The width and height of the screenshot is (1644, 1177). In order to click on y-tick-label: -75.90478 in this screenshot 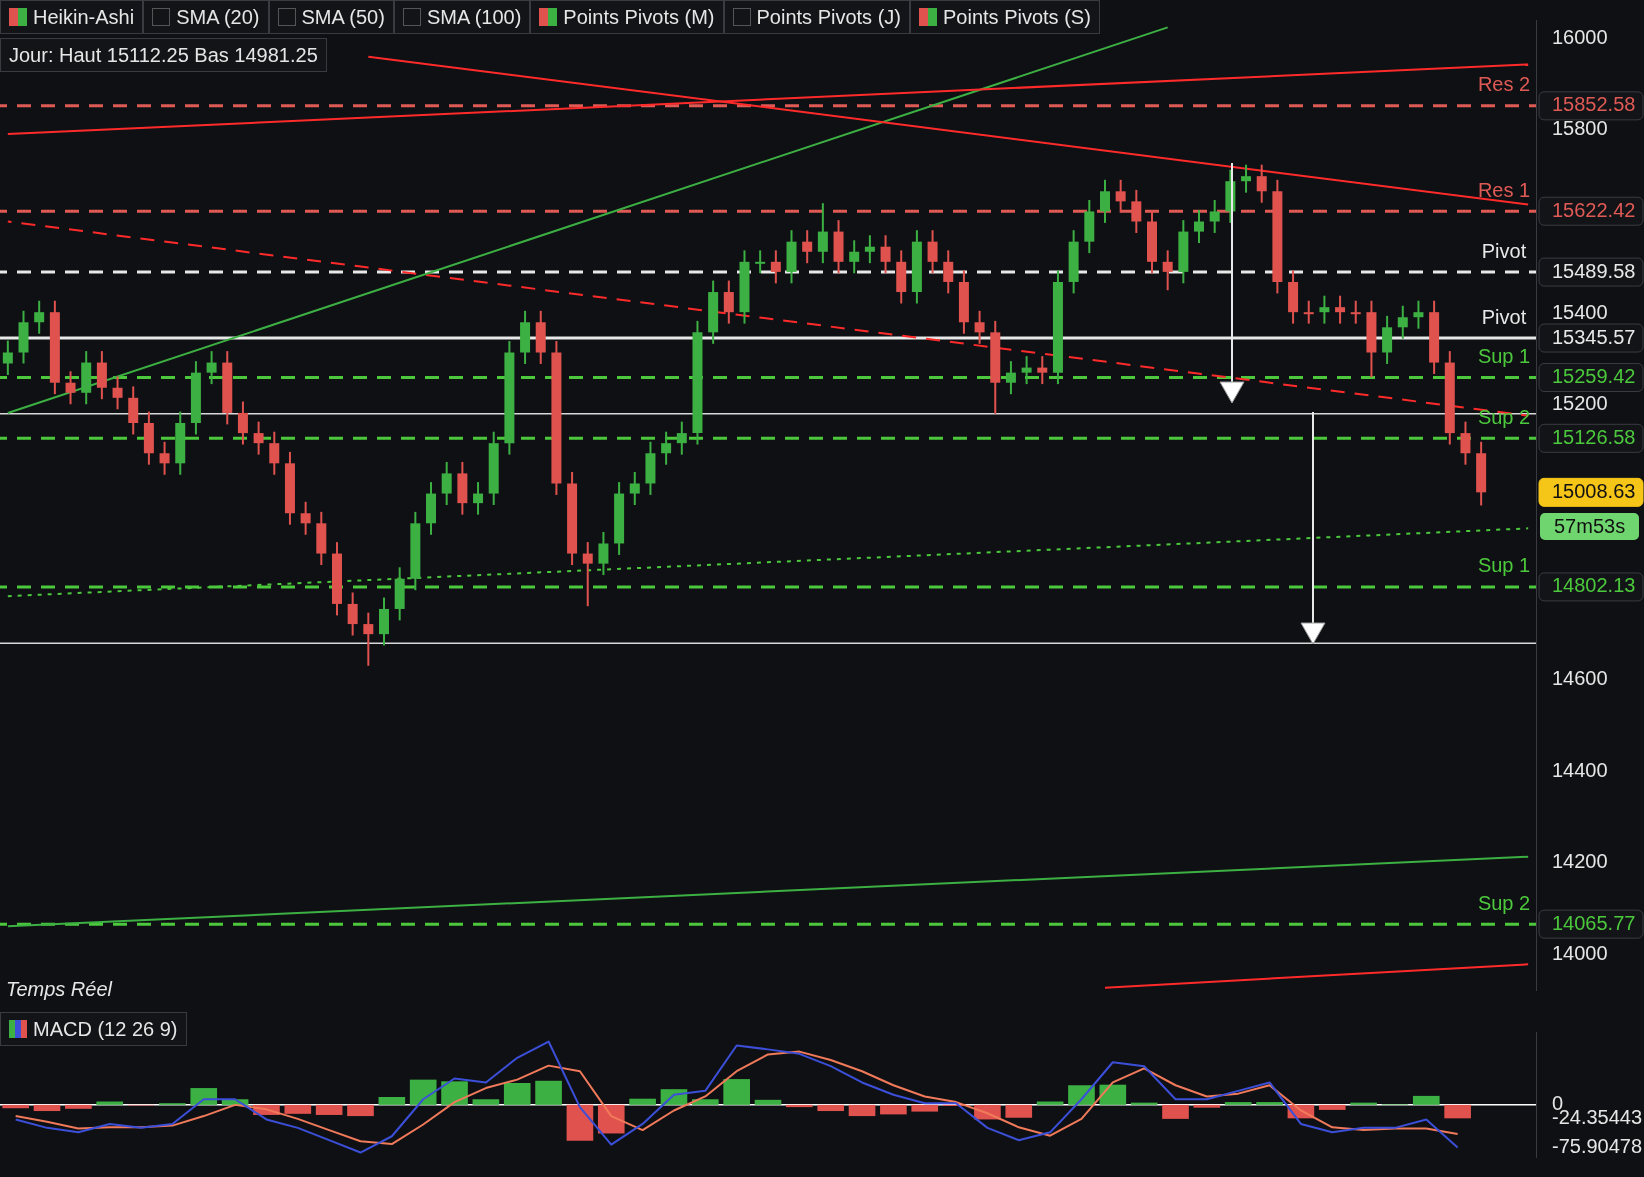, I will do `click(1597, 1145)`.